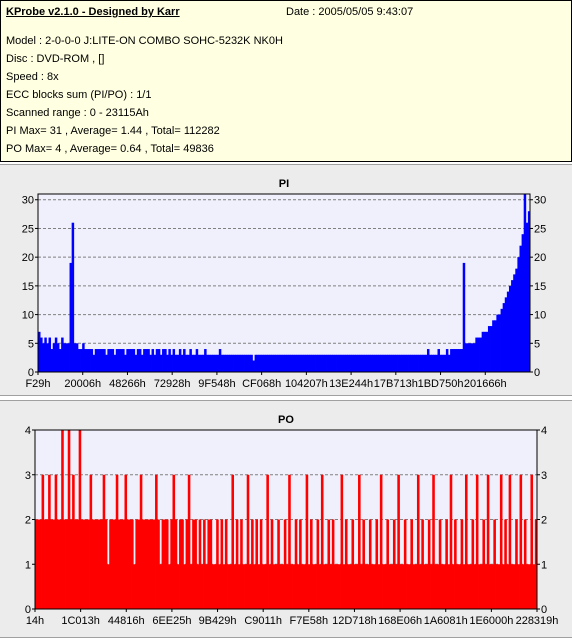 The height and width of the screenshot is (638, 572). I want to click on pi-xtick-label: 17B713h, so click(396, 384).